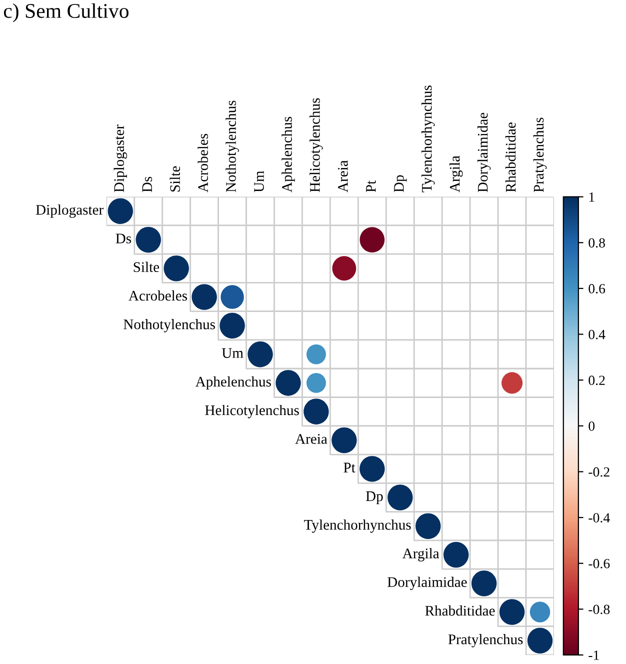  What do you see at coordinates (593, 655) in the screenshot?
I see `color-bar-label: -1` at bounding box center [593, 655].